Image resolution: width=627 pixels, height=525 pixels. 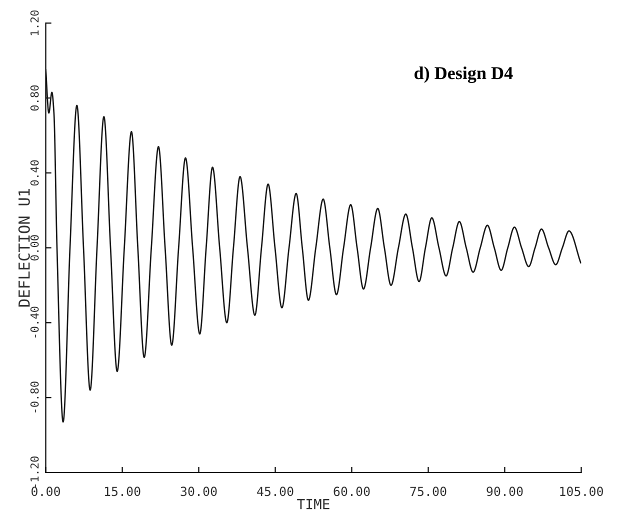 What do you see at coordinates (34, 23) in the screenshot?
I see `y-tick-label: 1.20` at bounding box center [34, 23].